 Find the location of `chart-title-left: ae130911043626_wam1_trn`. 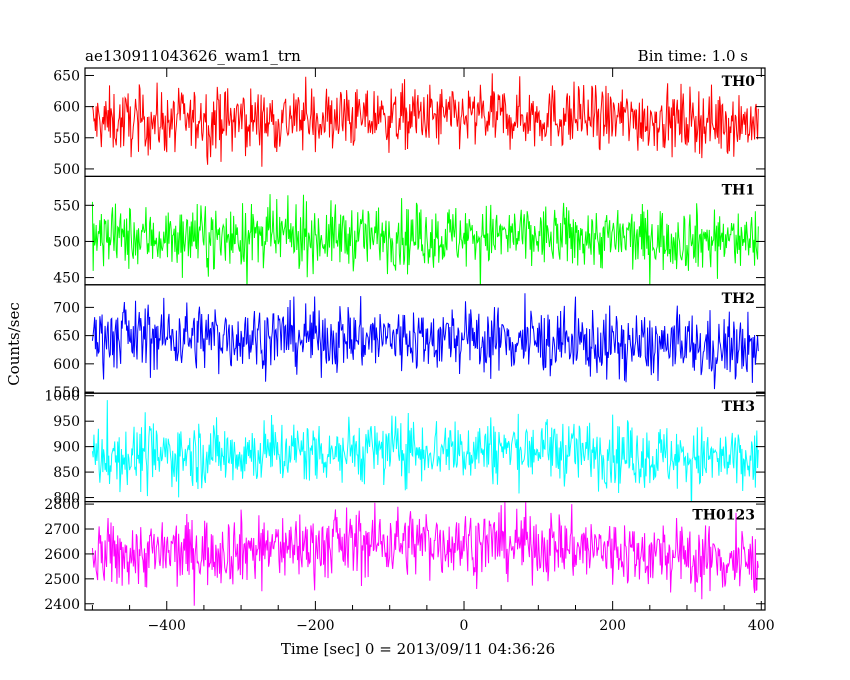

chart-title-left: ae130911043626_wam1_trn is located at coordinates (193, 56).